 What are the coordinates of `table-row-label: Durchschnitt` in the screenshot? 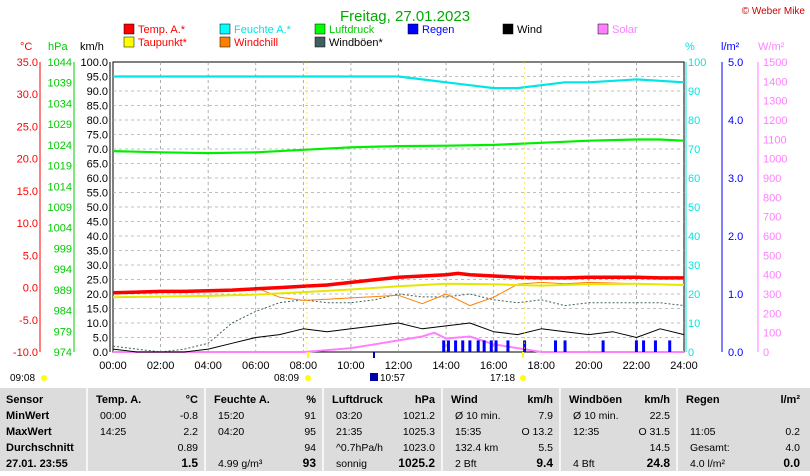 It's located at (40, 448).